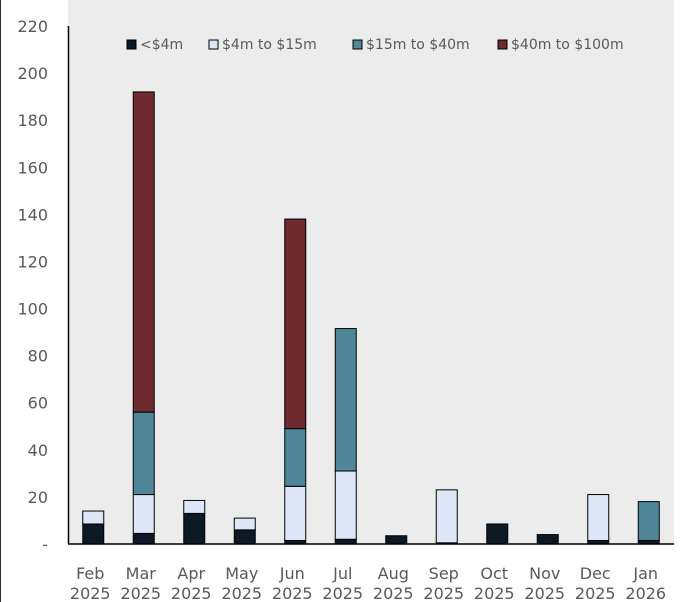 Image resolution: width=694 pixels, height=602 pixels. I want to click on x-category-label: Nov 2025, so click(544, 583).